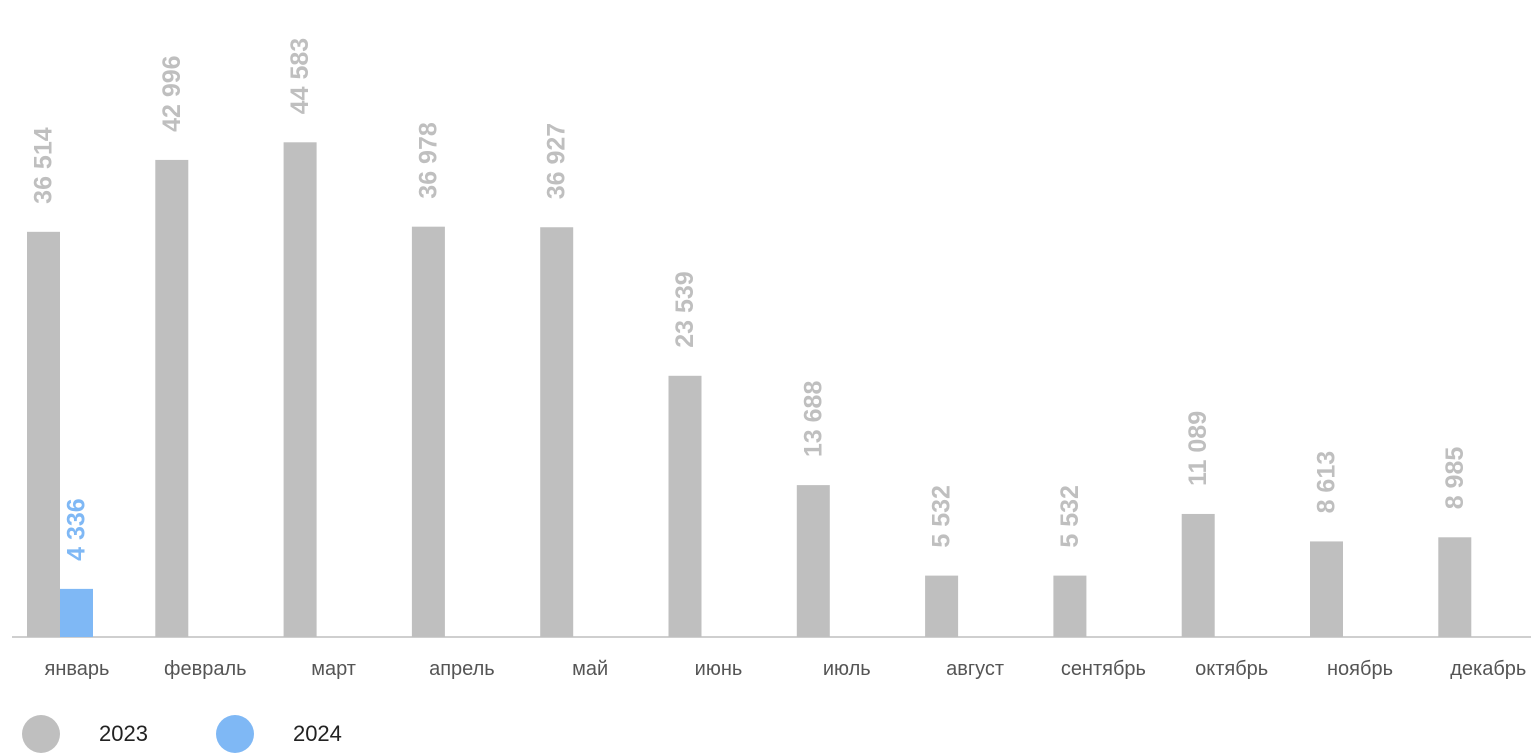  What do you see at coordinates (1070, 516) in the screenshot?
I see `data-label-2023-9: 5 532` at bounding box center [1070, 516].